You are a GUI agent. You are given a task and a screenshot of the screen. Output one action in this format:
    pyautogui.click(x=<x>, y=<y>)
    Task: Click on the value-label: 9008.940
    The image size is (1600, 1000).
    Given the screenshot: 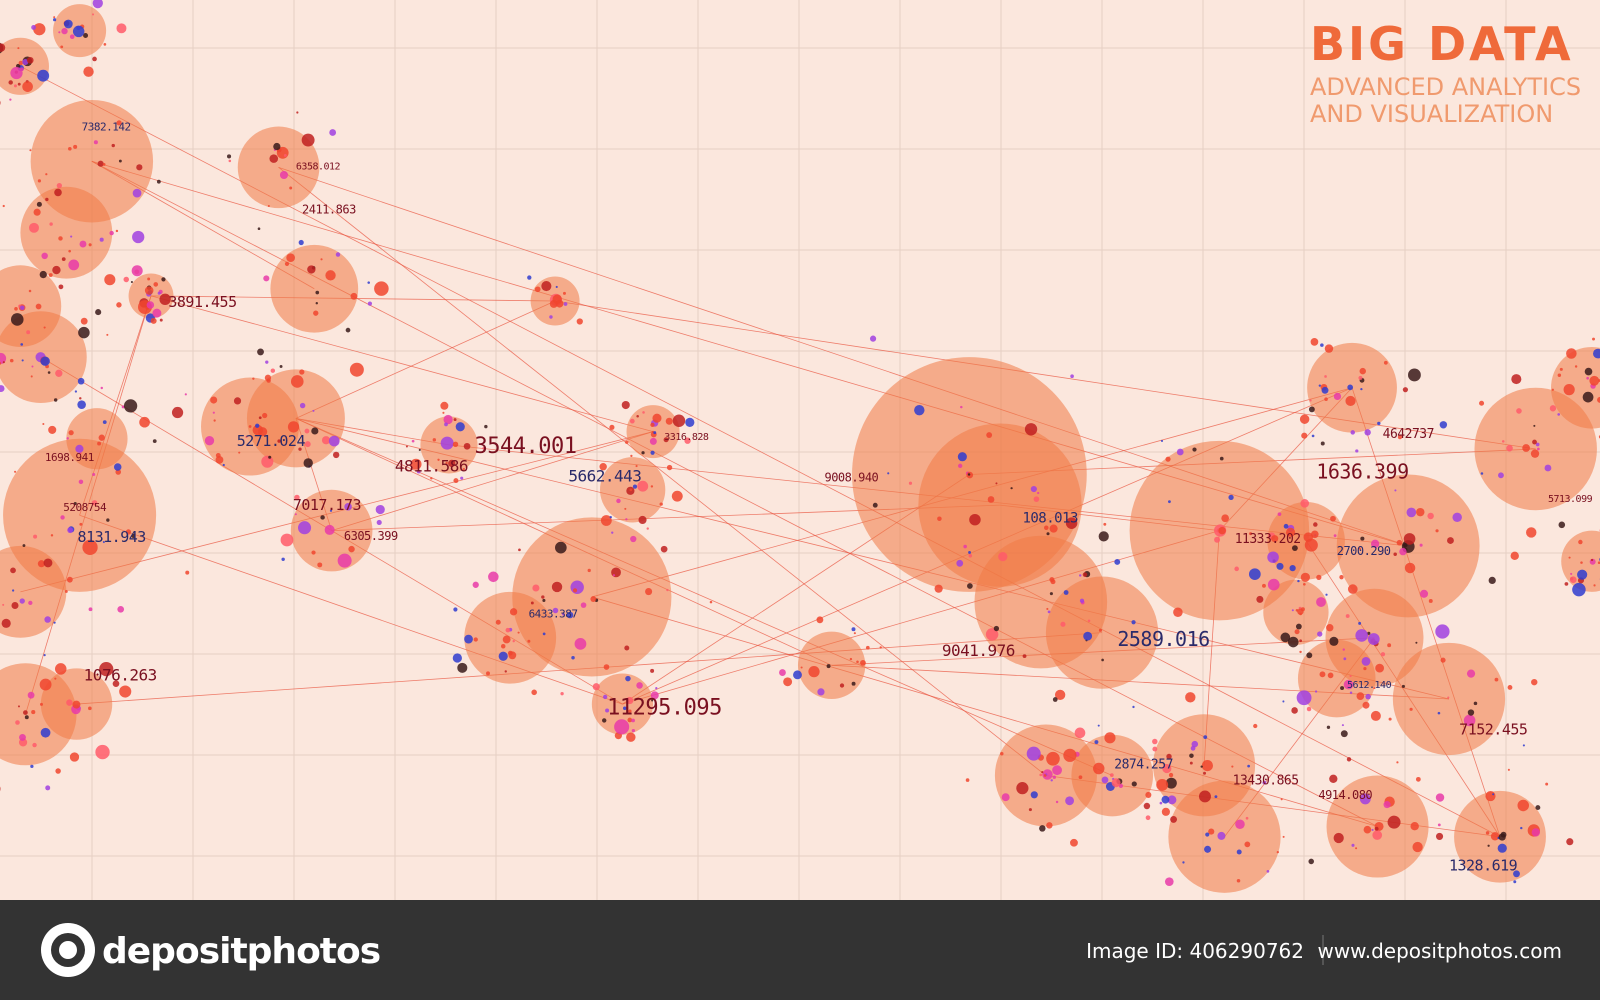 What is the action you would take?
    pyautogui.click(x=851, y=478)
    